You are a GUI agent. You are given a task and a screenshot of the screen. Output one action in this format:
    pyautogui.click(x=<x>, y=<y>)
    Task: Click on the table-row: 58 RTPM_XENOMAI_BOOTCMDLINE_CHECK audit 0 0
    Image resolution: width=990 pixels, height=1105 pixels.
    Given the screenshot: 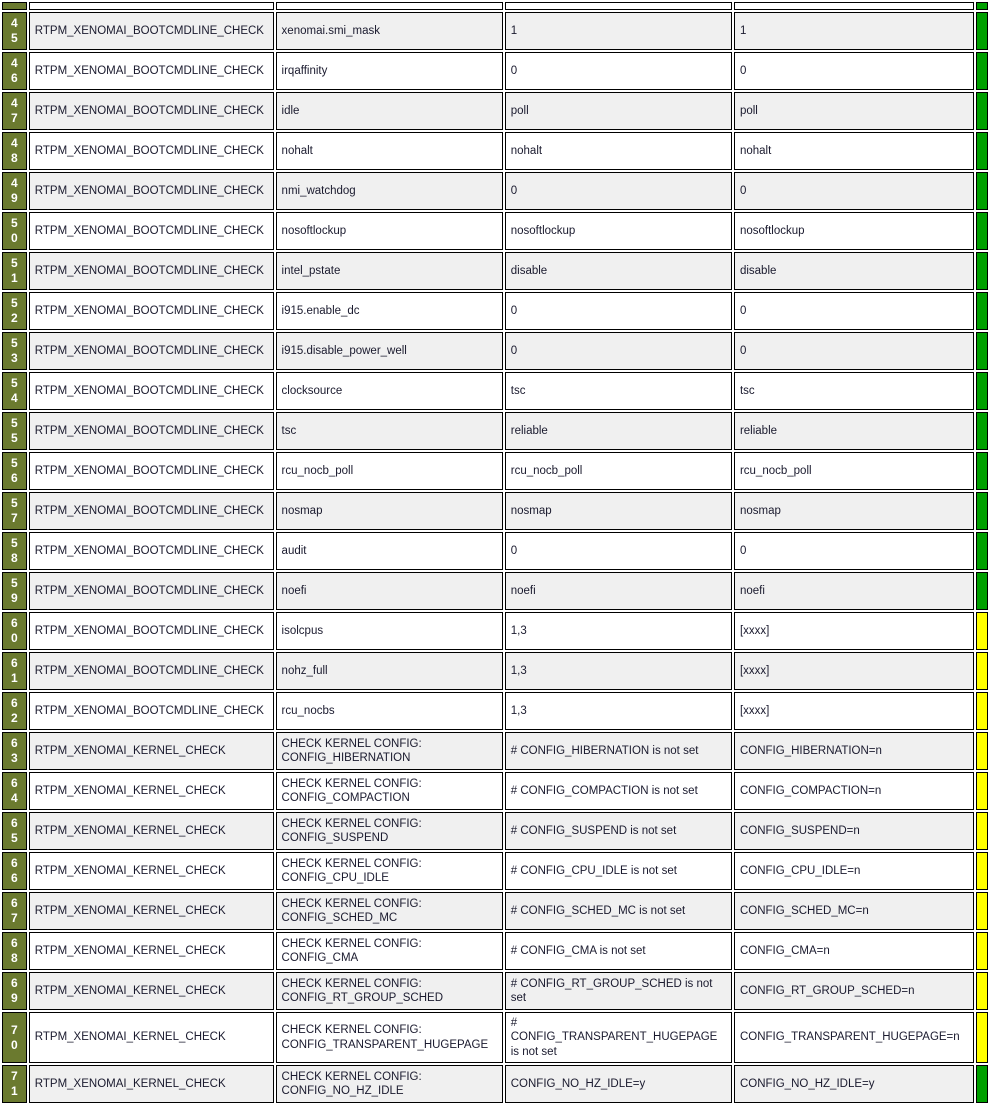 What is the action you would take?
    pyautogui.click(x=495, y=551)
    